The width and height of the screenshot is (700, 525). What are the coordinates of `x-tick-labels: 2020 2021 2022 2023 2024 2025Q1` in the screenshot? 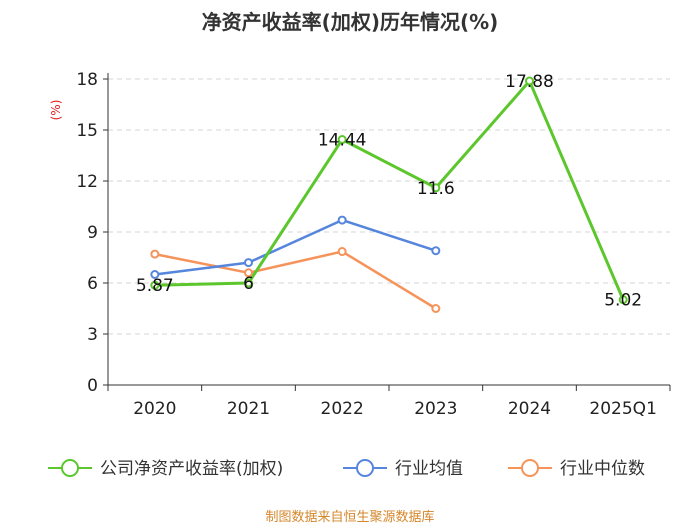 It's located at (395, 409).